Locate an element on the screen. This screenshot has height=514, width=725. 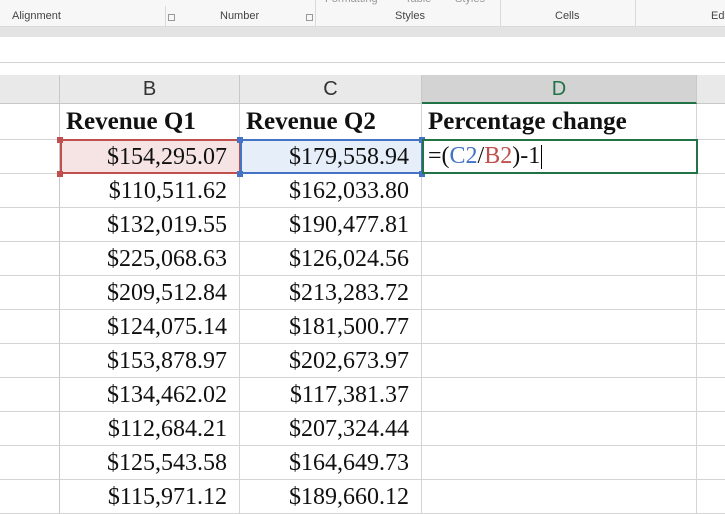
value-cell: $110,511.62 is located at coordinates (150, 191).